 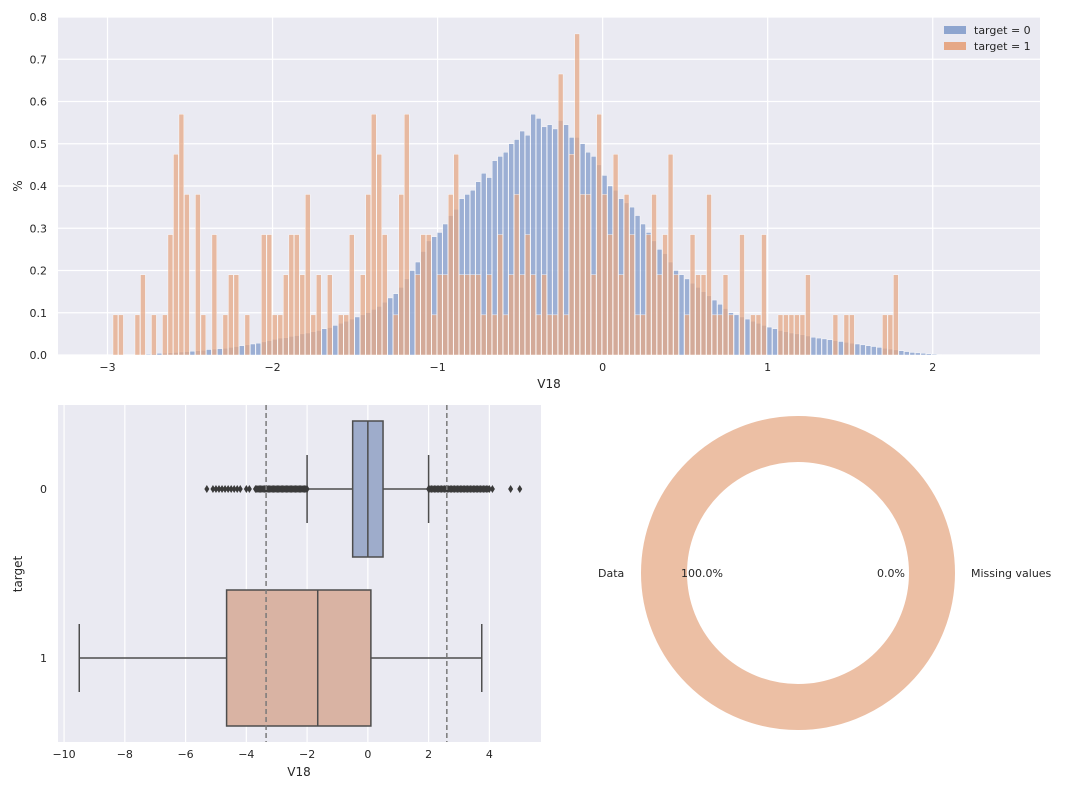 What do you see at coordinates (43, 658) in the screenshot?
I see `boxplot-y-tick-label: 1` at bounding box center [43, 658].